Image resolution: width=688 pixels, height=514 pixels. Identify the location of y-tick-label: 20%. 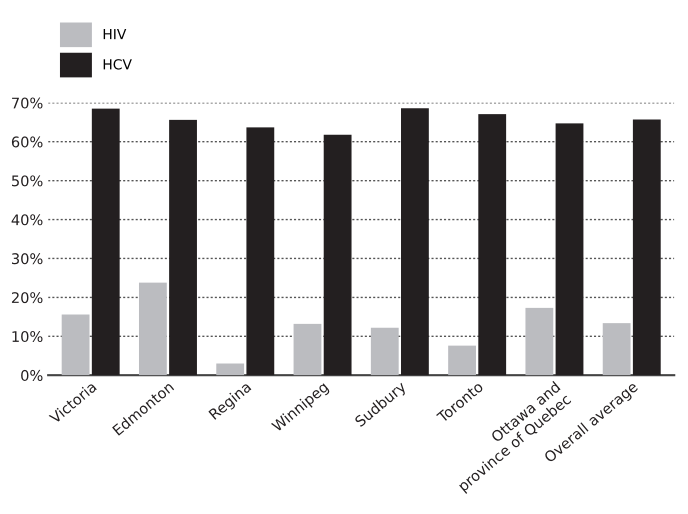
(27, 298).